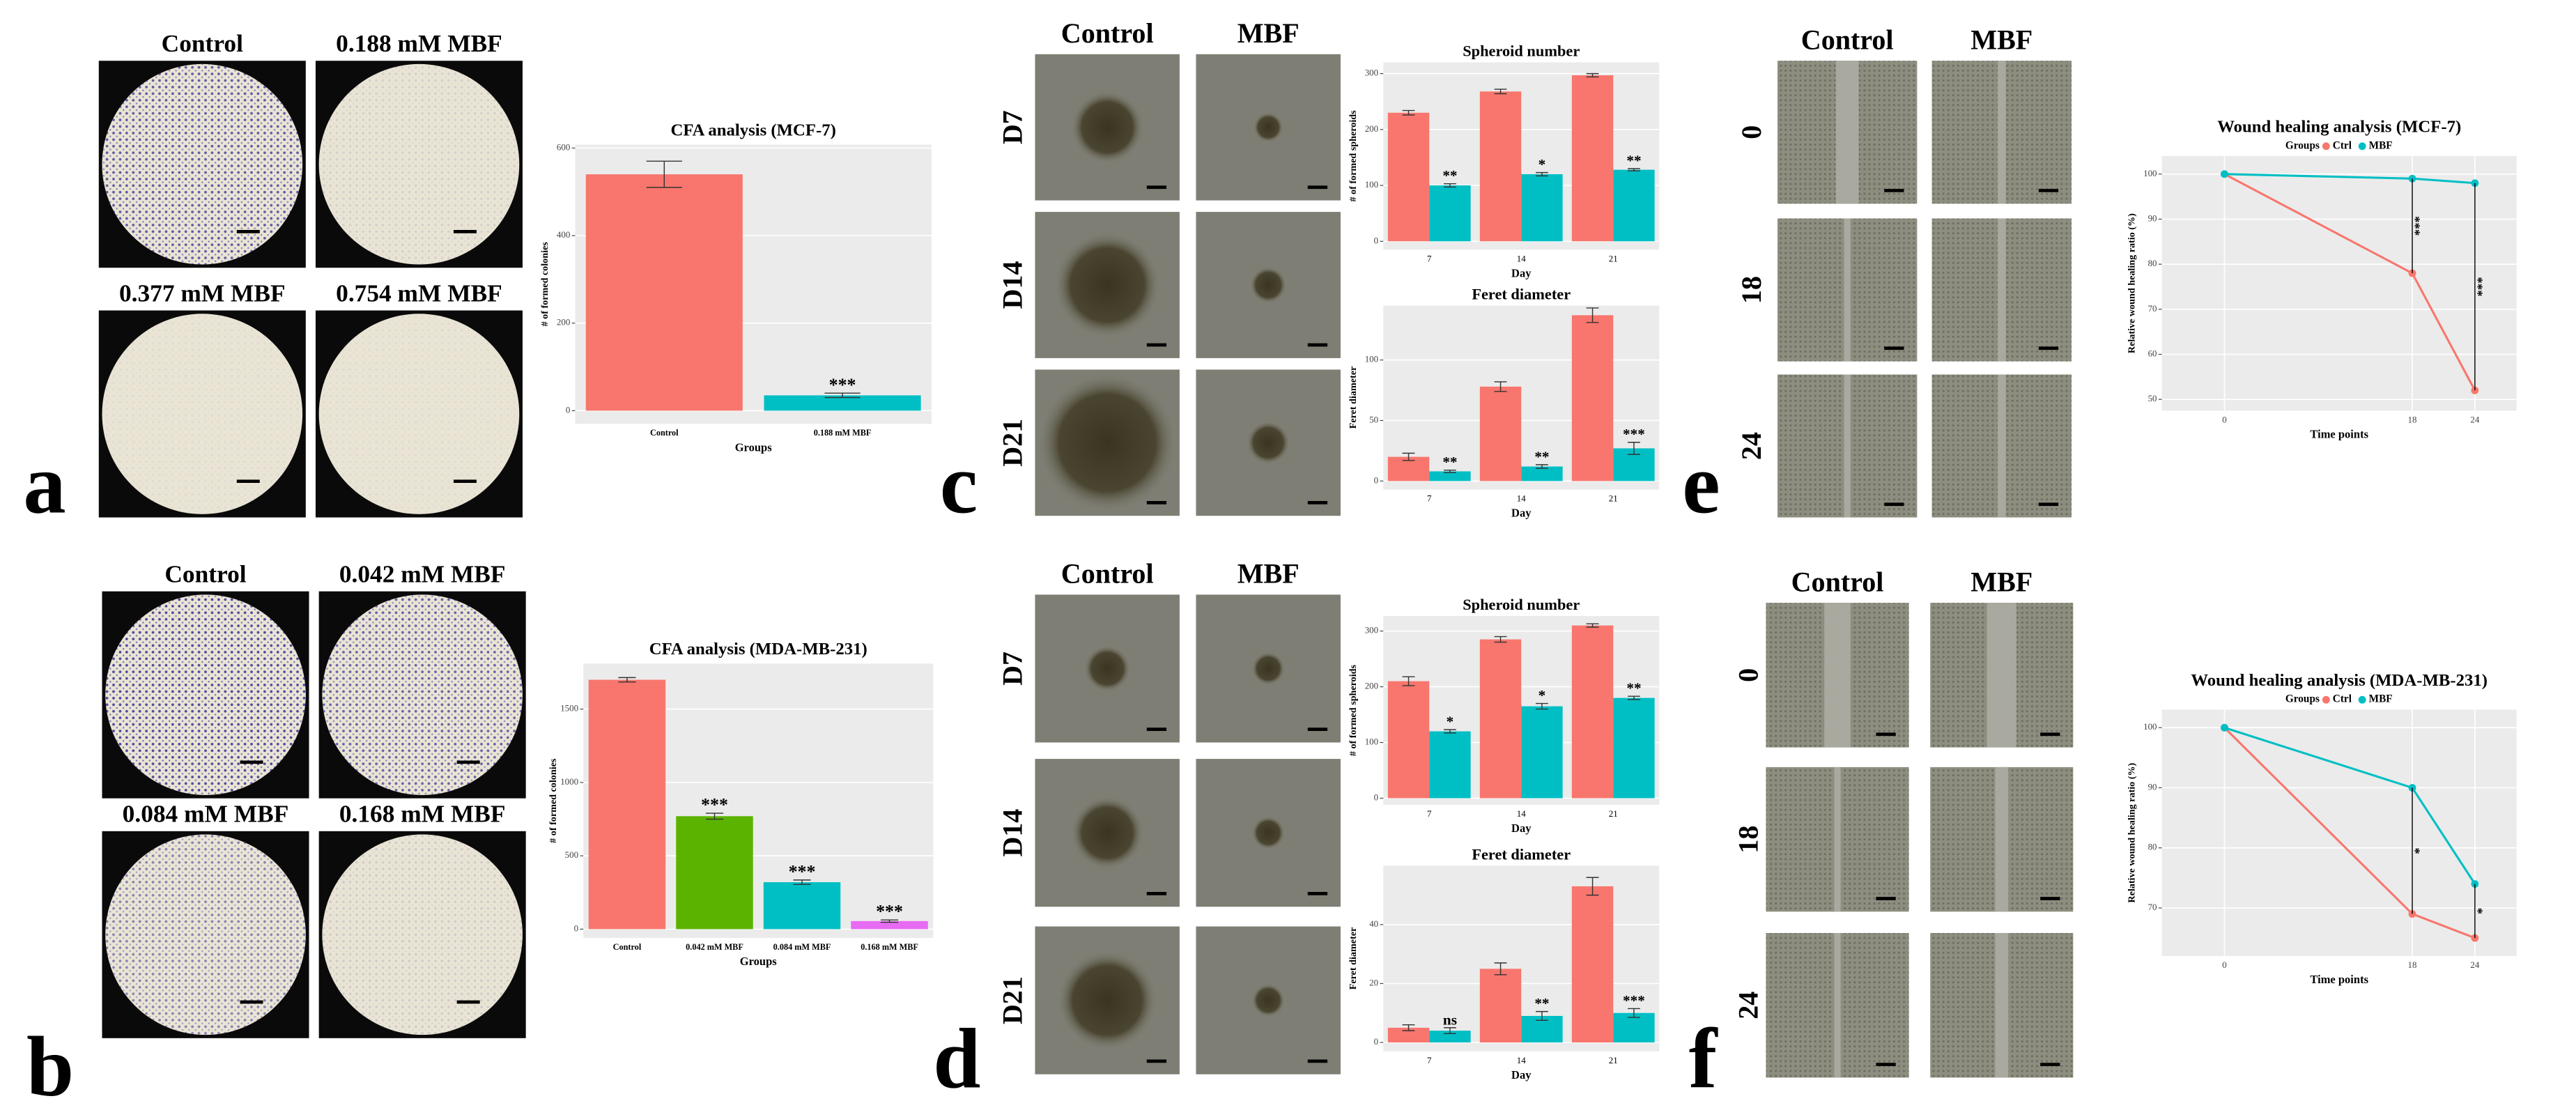 This screenshot has width=2576, height=1117. What do you see at coordinates (2339, 127) in the screenshot?
I see `chart-title: Wound healing analysis (MCF-7)` at bounding box center [2339, 127].